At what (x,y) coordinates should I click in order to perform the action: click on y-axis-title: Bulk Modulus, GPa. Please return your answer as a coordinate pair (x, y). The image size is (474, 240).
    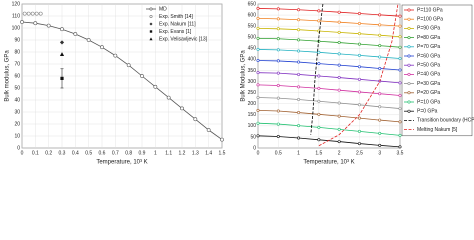
    Looking at the image, I should click on (244, 76).